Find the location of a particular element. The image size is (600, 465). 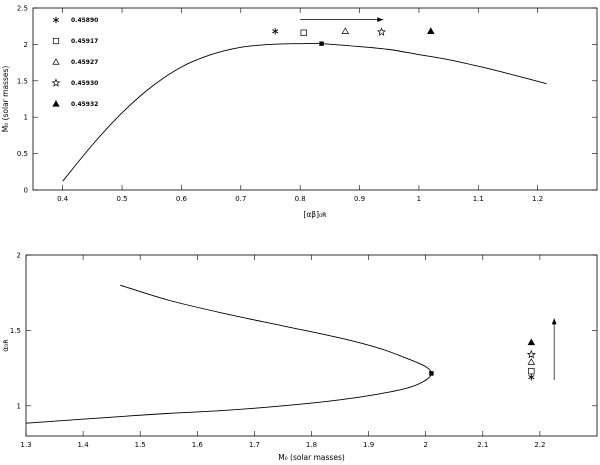

x-tick-label: 1.9 is located at coordinates (368, 445).